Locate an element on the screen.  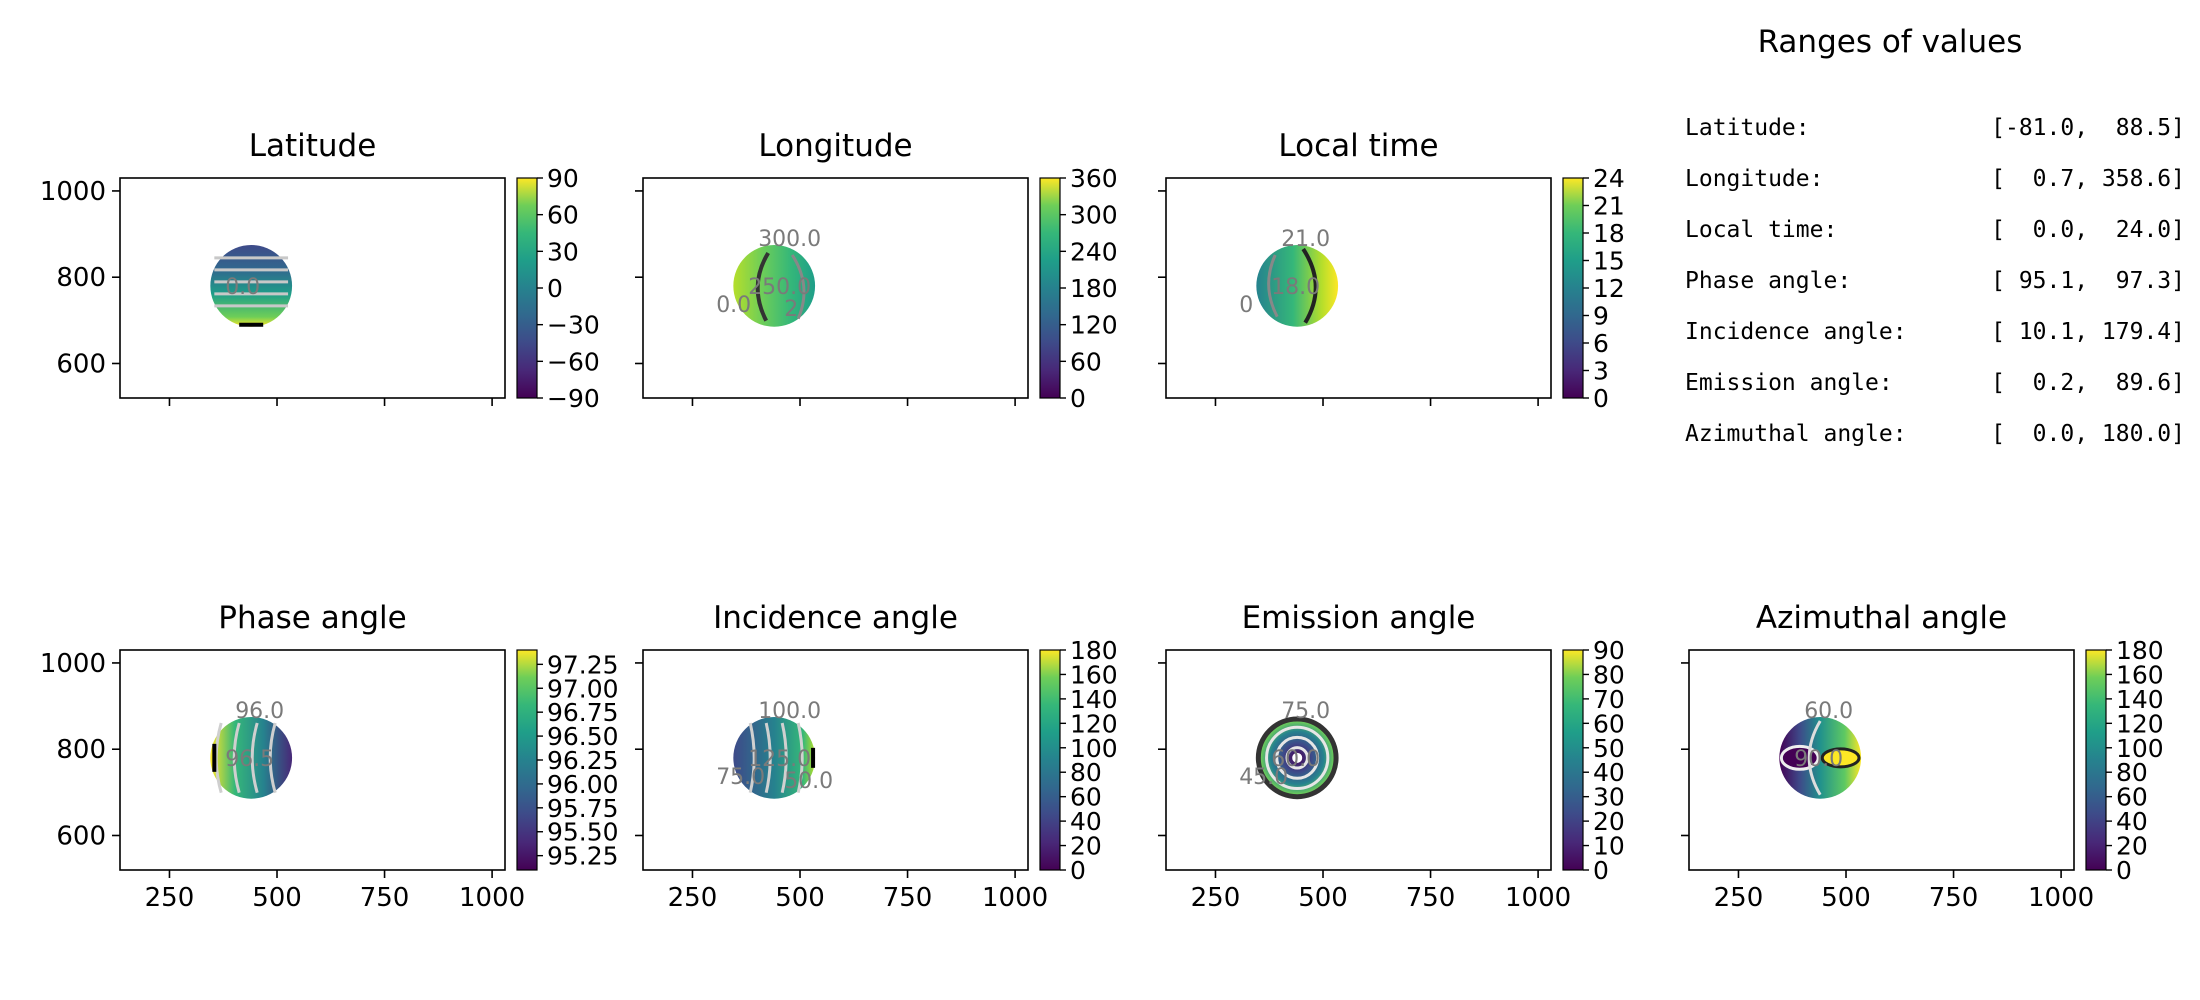
panel-longitude: 250.0 300.0 0.0 2 360 300 240 180 120 60 0 is located at coordinates (876, 288).